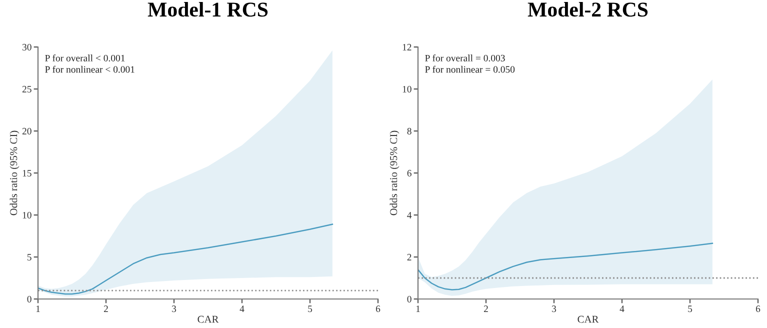 The image size is (767, 328). Describe the element at coordinates (89, 69) in the screenshot. I see `annotation: P for nonlinear < 0.001` at that location.